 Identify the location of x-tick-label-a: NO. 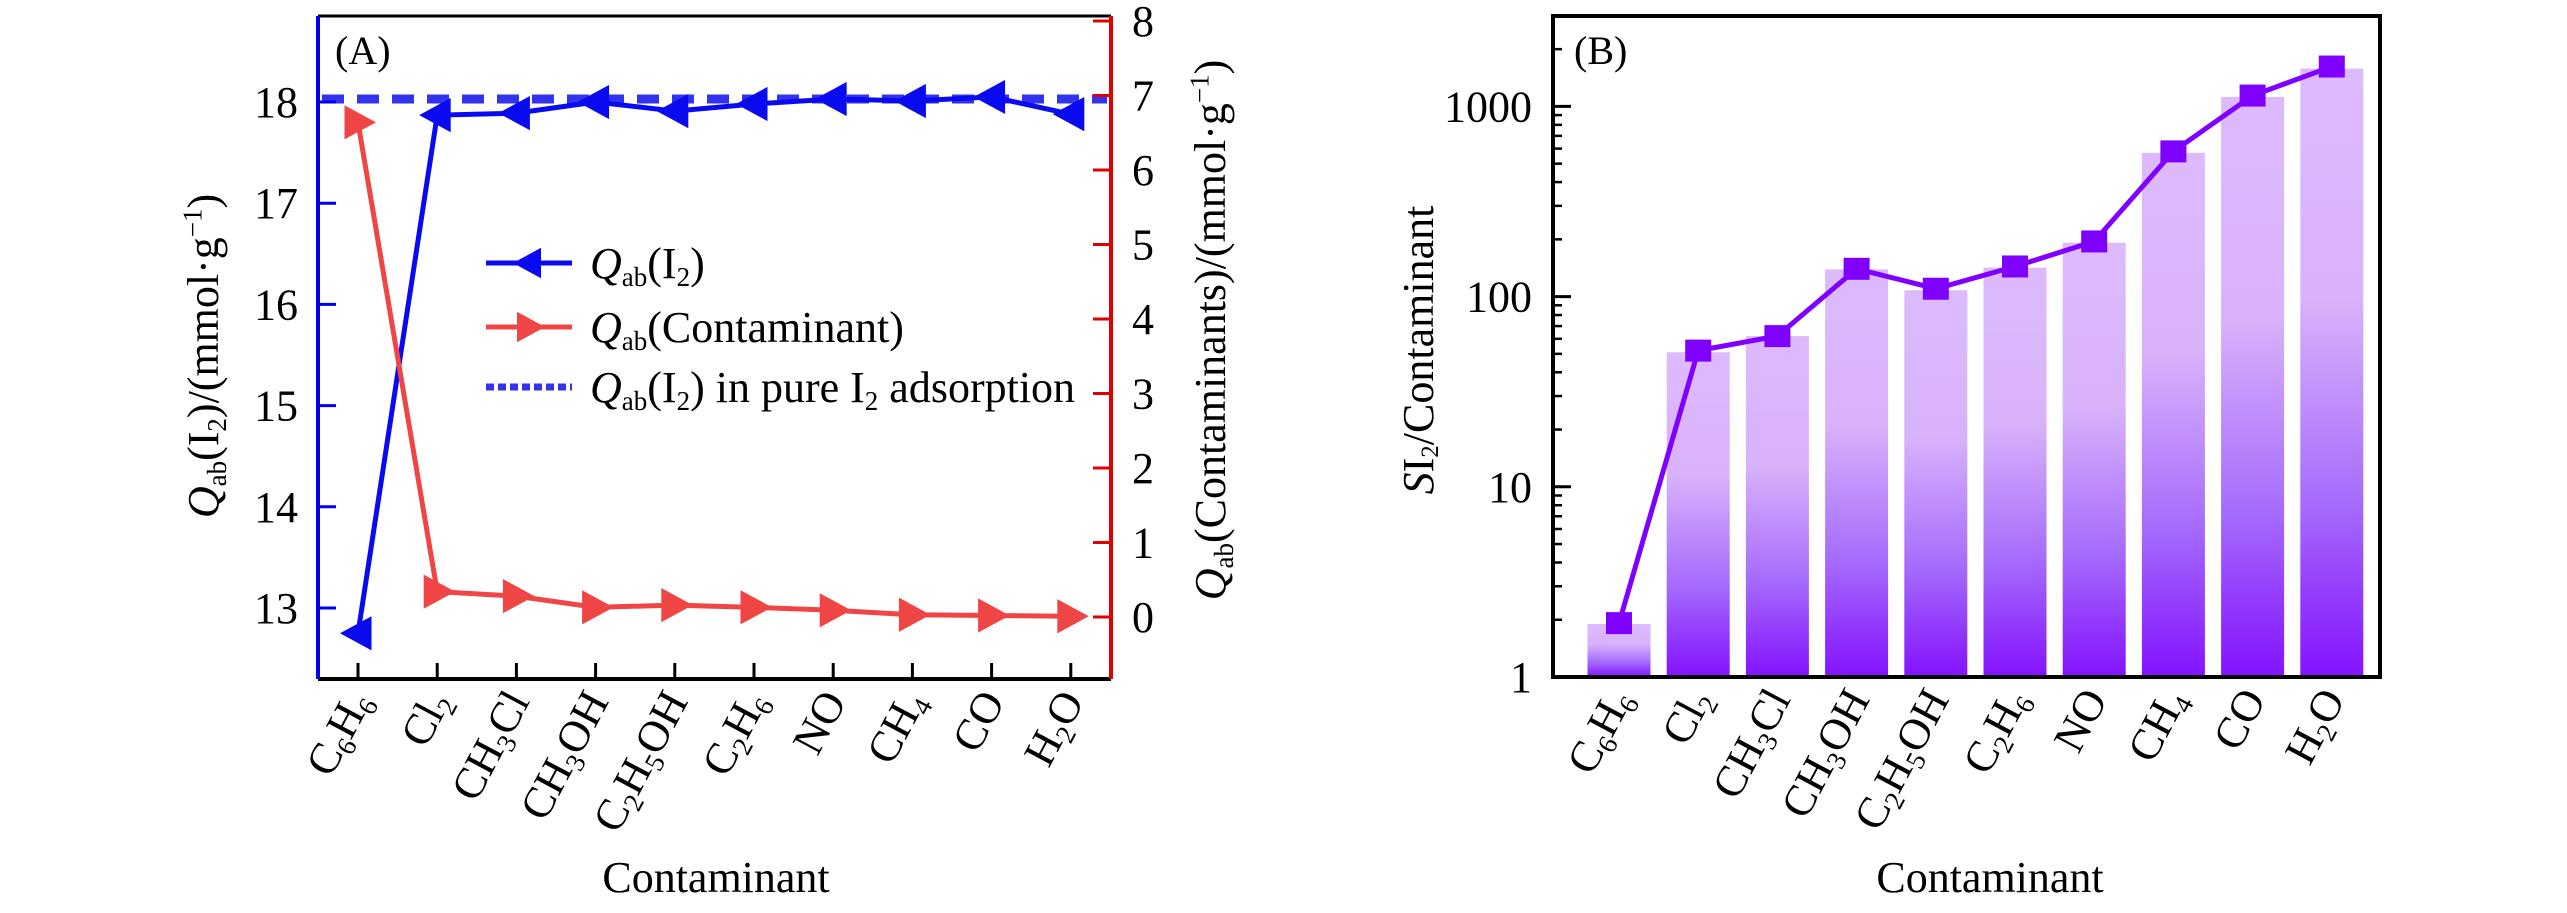
(819, 722).